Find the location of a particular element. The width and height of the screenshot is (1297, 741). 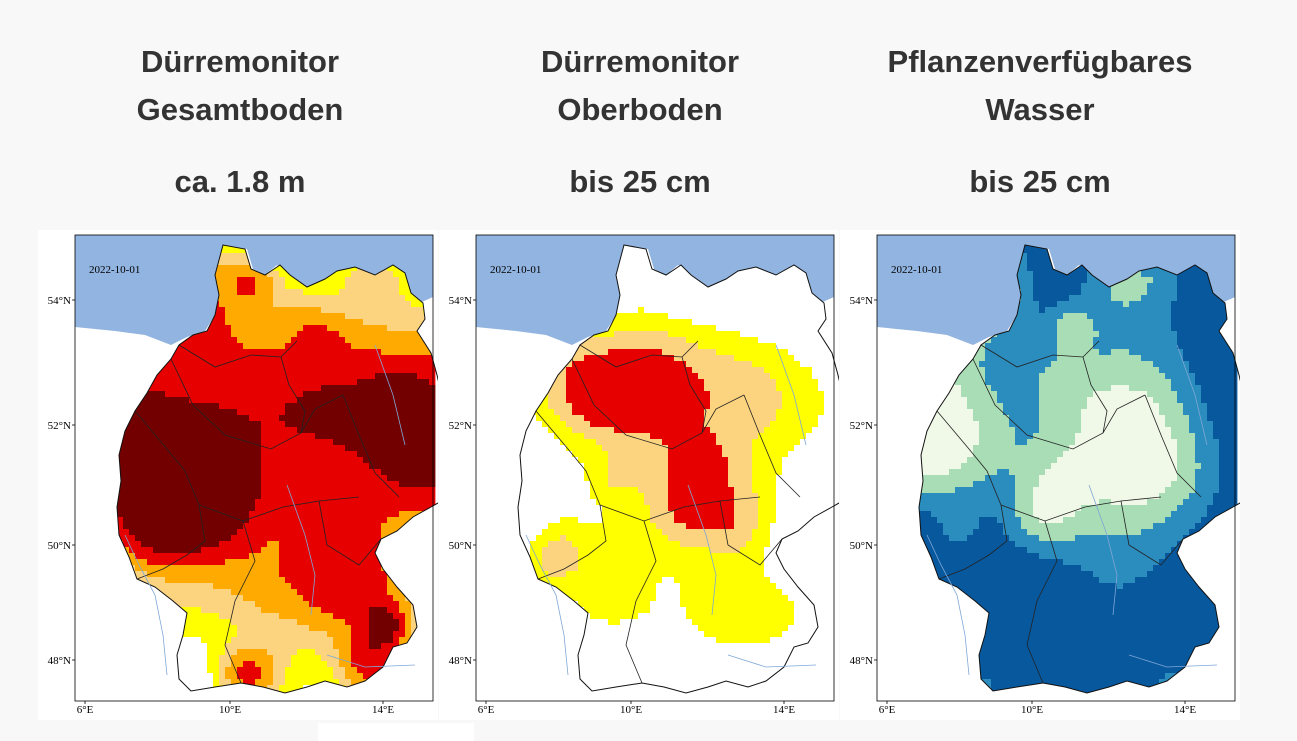

panel-title-gesamtboden: Dürremonitor Gesamtboden ca. 1.8 m is located at coordinates (240, 122).